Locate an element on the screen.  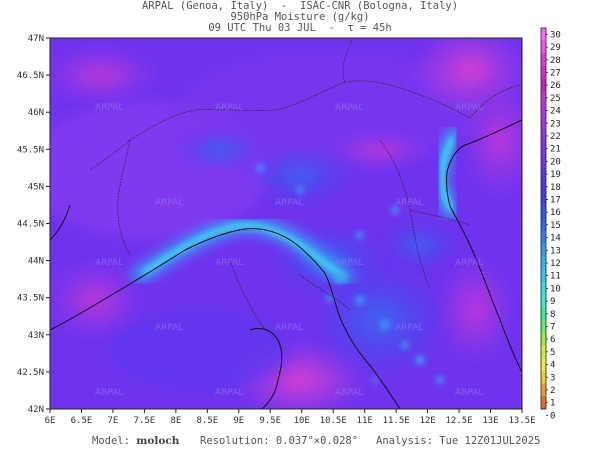
lat-tick-label: 43.5N is located at coordinates (30, 299).